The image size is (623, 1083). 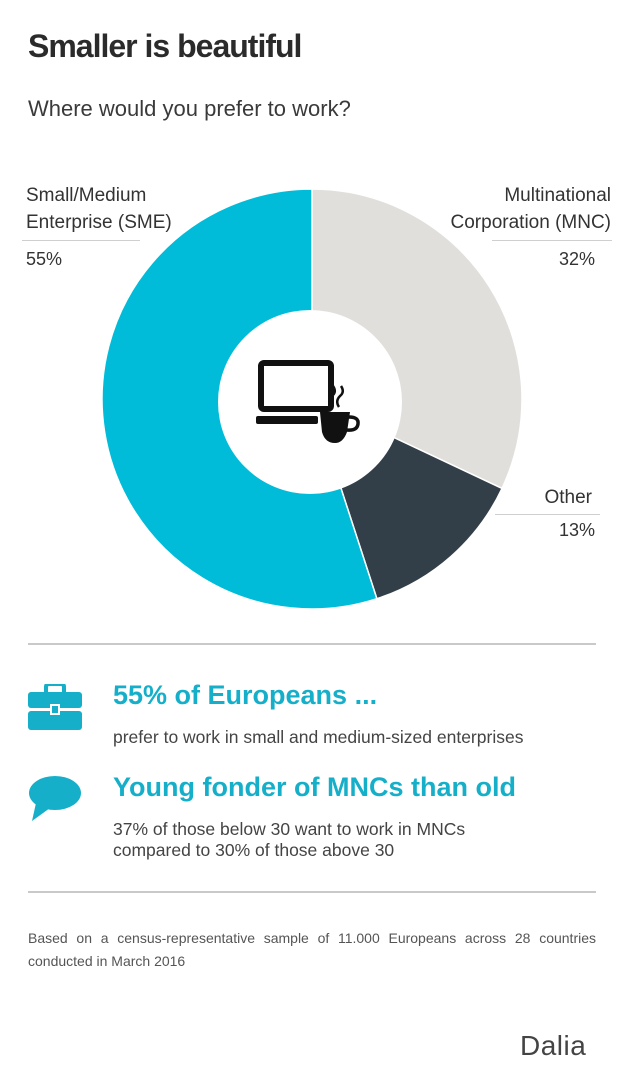 I want to click on speech-bubble-icon, so click(x=55, y=798).